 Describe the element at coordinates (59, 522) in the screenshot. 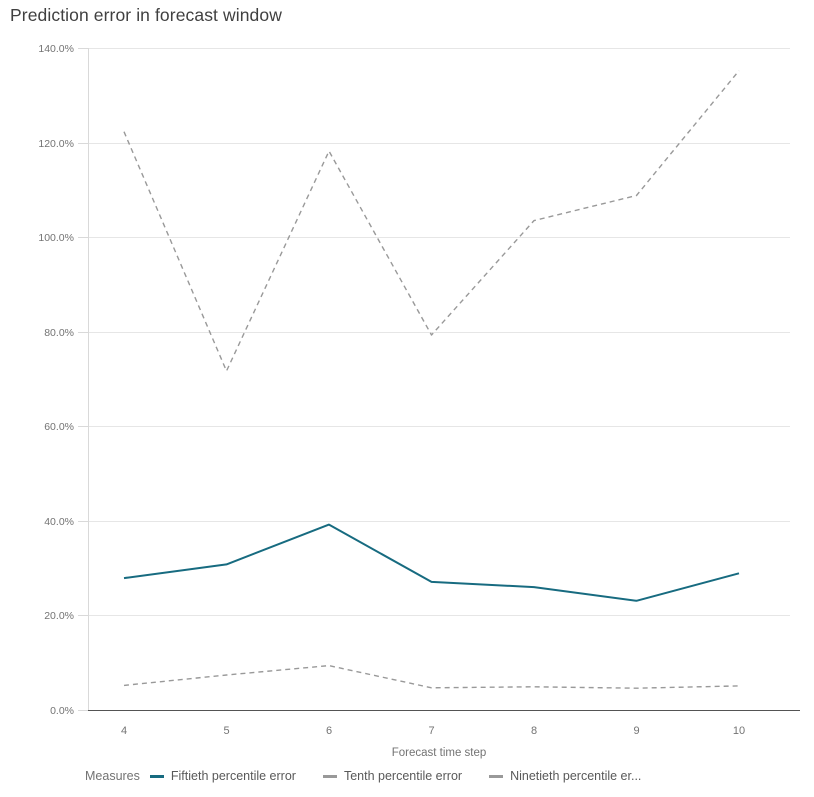

I see `y-tick-label: 40.0%` at that location.